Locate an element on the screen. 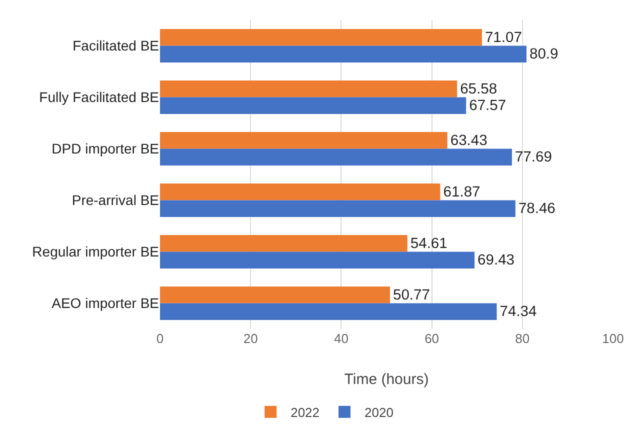 The height and width of the screenshot is (439, 633). x-tick-label: 60 is located at coordinates (432, 338).